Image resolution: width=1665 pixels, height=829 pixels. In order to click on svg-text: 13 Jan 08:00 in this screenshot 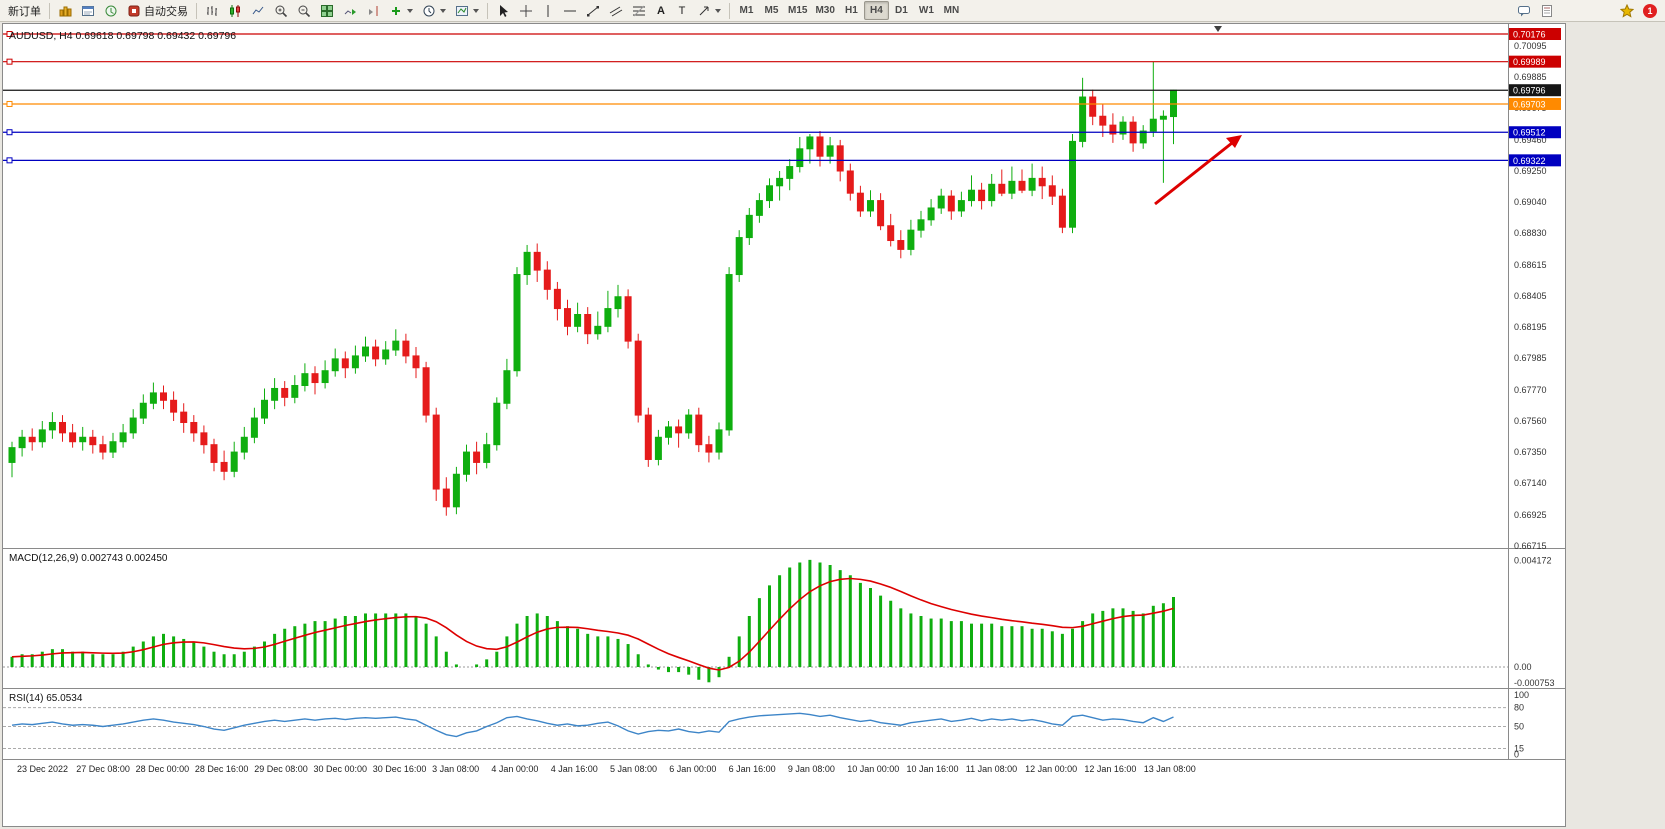, I will do `click(1170, 769)`.